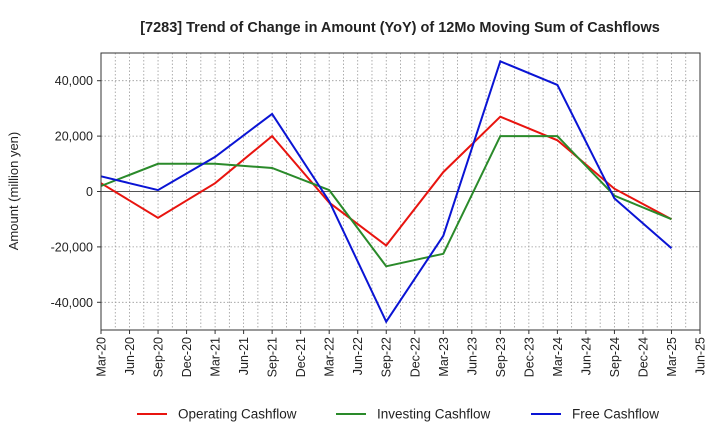 The height and width of the screenshot is (445, 720). What do you see at coordinates (472, 356) in the screenshot?
I see `x-tick-label: Jun-23` at bounding box center [472, 356].